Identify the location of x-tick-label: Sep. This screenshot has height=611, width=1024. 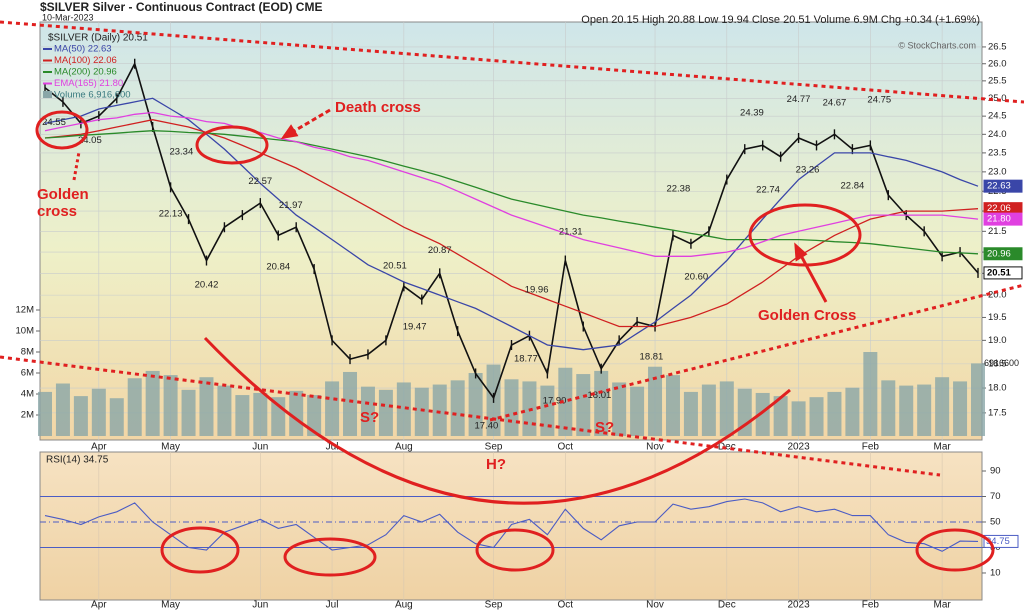
(494, 605).